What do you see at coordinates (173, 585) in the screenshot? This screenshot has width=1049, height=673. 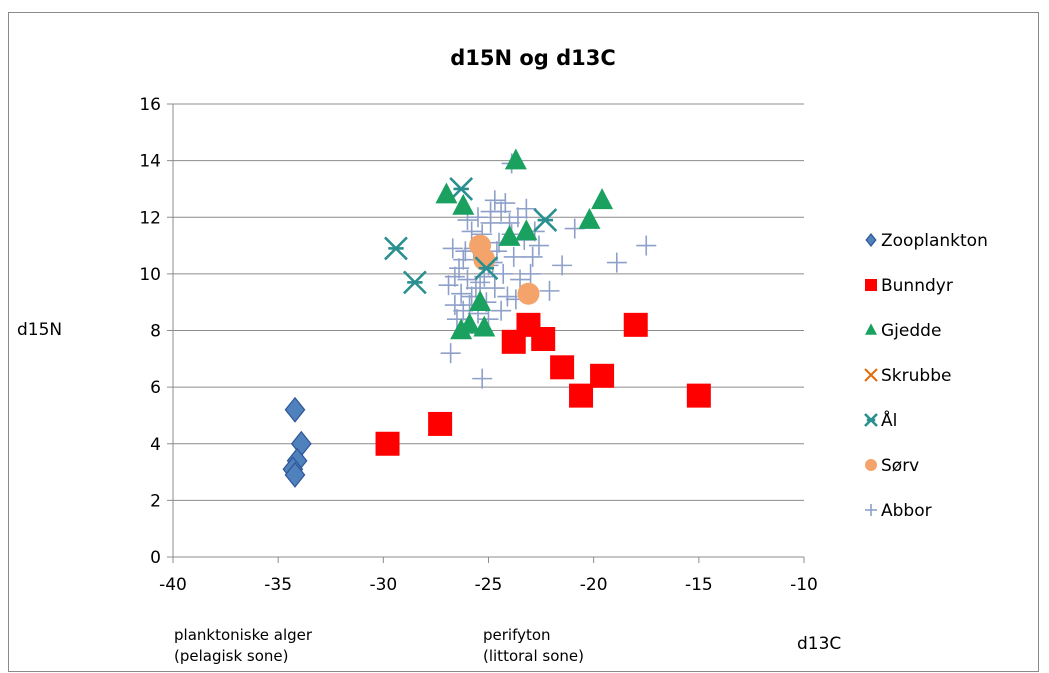 I see `x-tick-label-0: -40` at bounding box center [173, 585].